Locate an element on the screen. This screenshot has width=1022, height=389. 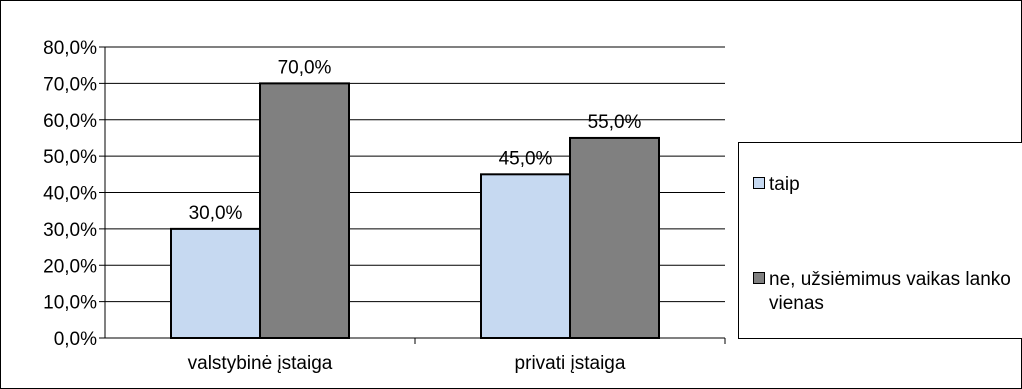
legend-item-taip: taip is located at coordinates (776, 185).